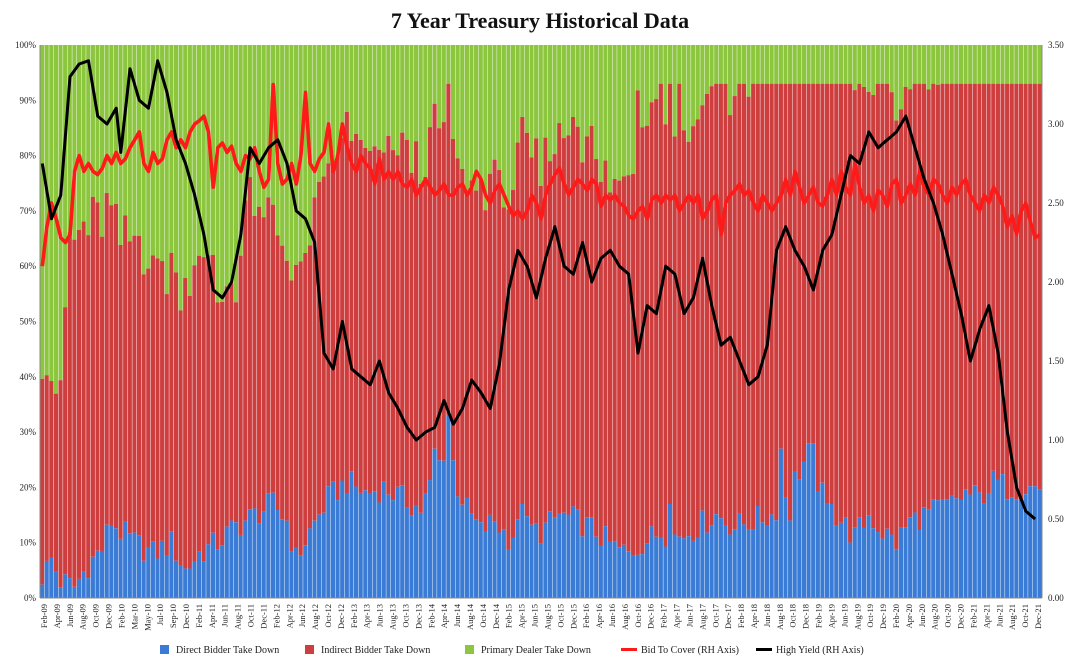 The height and width of the screenshot is (667, 1080). What do you see at coordinates (599, 616) in the screenshot?
I see `x-tick-label: Apr-16` at bounding box center [599, 616].